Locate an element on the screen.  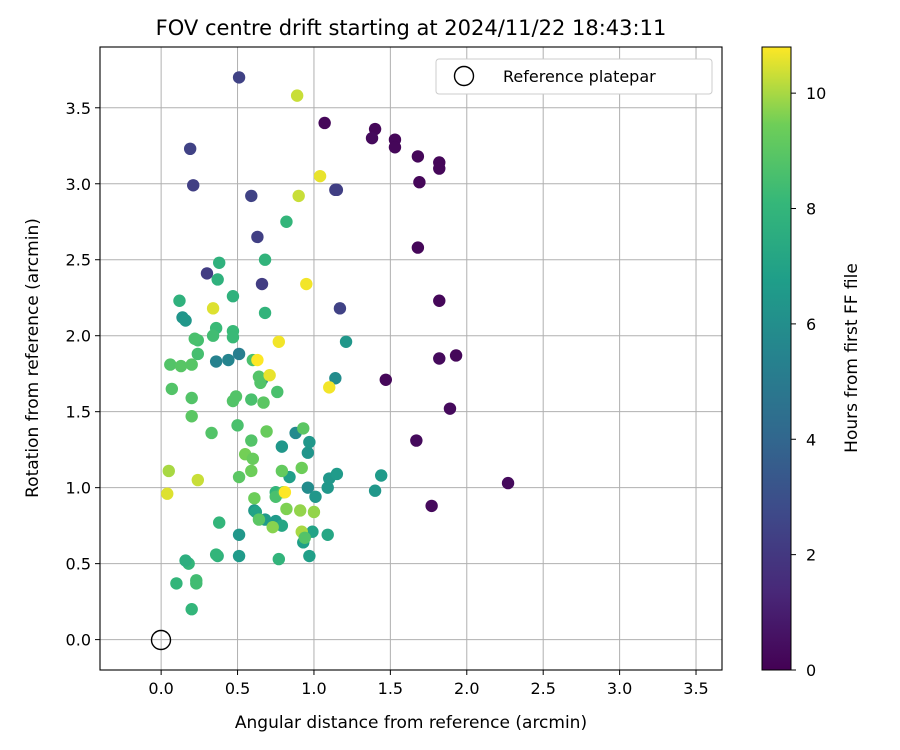
y-tick-label: 1.5 is located at coordinates (78, 412).